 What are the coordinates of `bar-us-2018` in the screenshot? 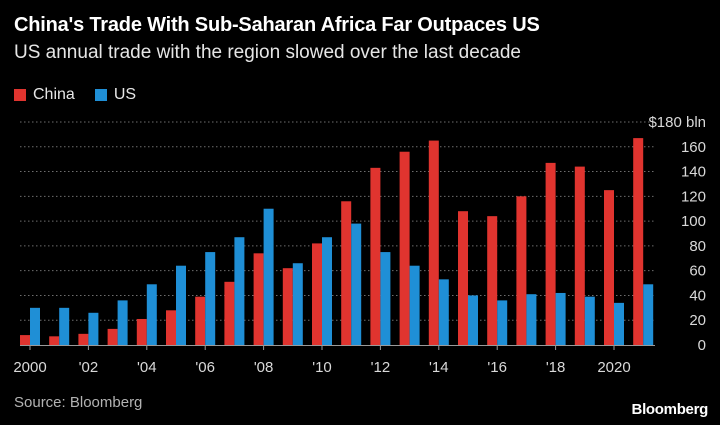 It's located at (560, 318).